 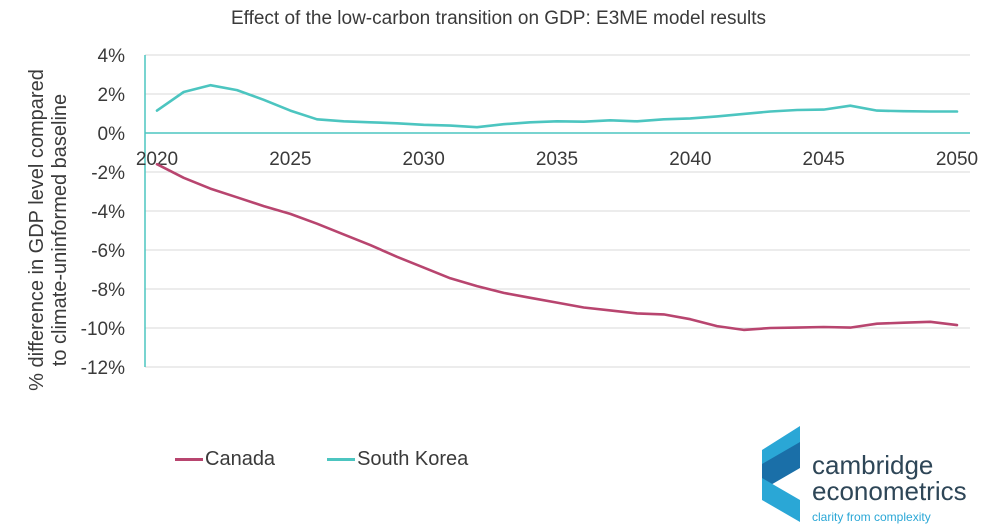 I want to click on x-tick-label: 2045, so click(x=824, y=159).